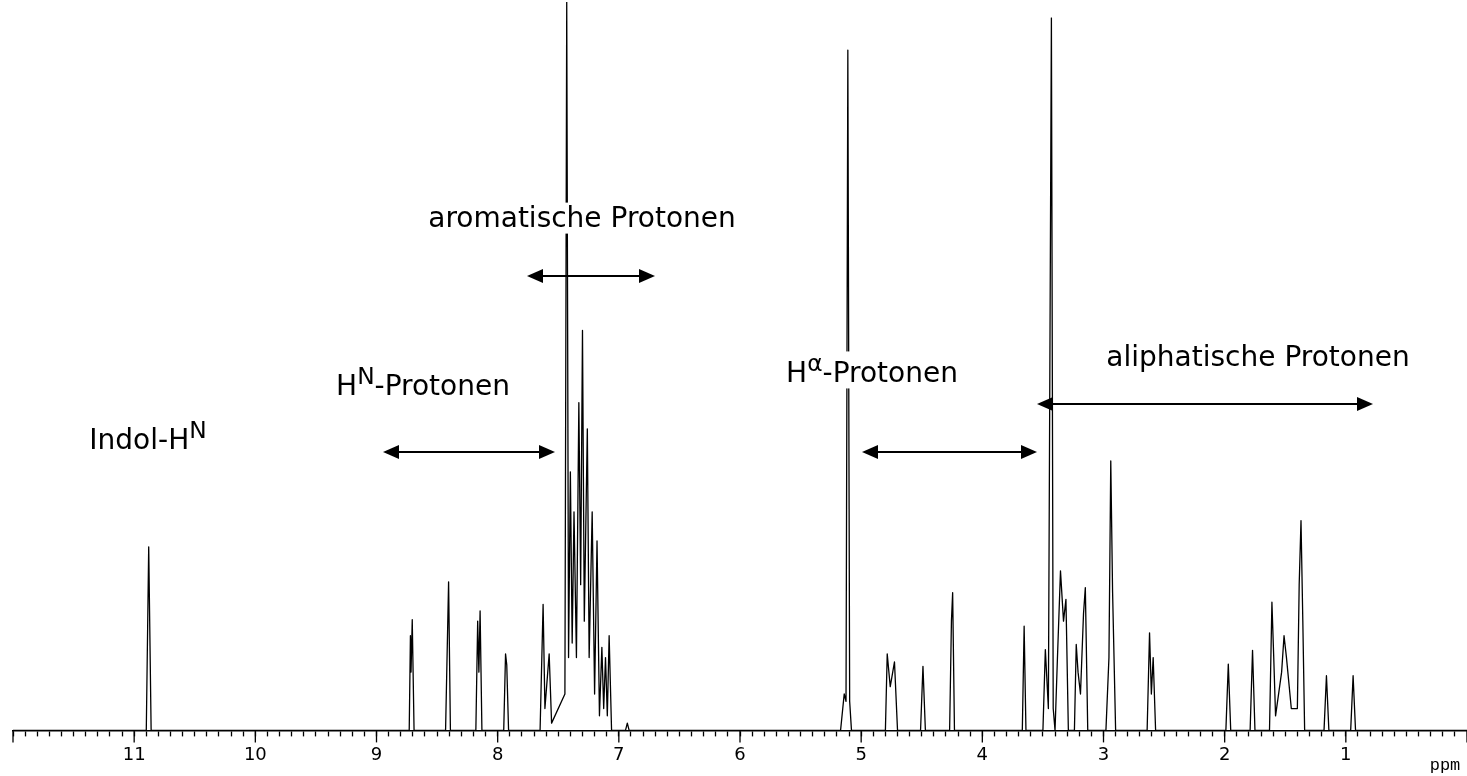 The image size is (1467, 776). What do you see at coordinates (582, 217) in the screenshot?
I see `annotation: aromatische Protonen` at bounding box center [582, 217].